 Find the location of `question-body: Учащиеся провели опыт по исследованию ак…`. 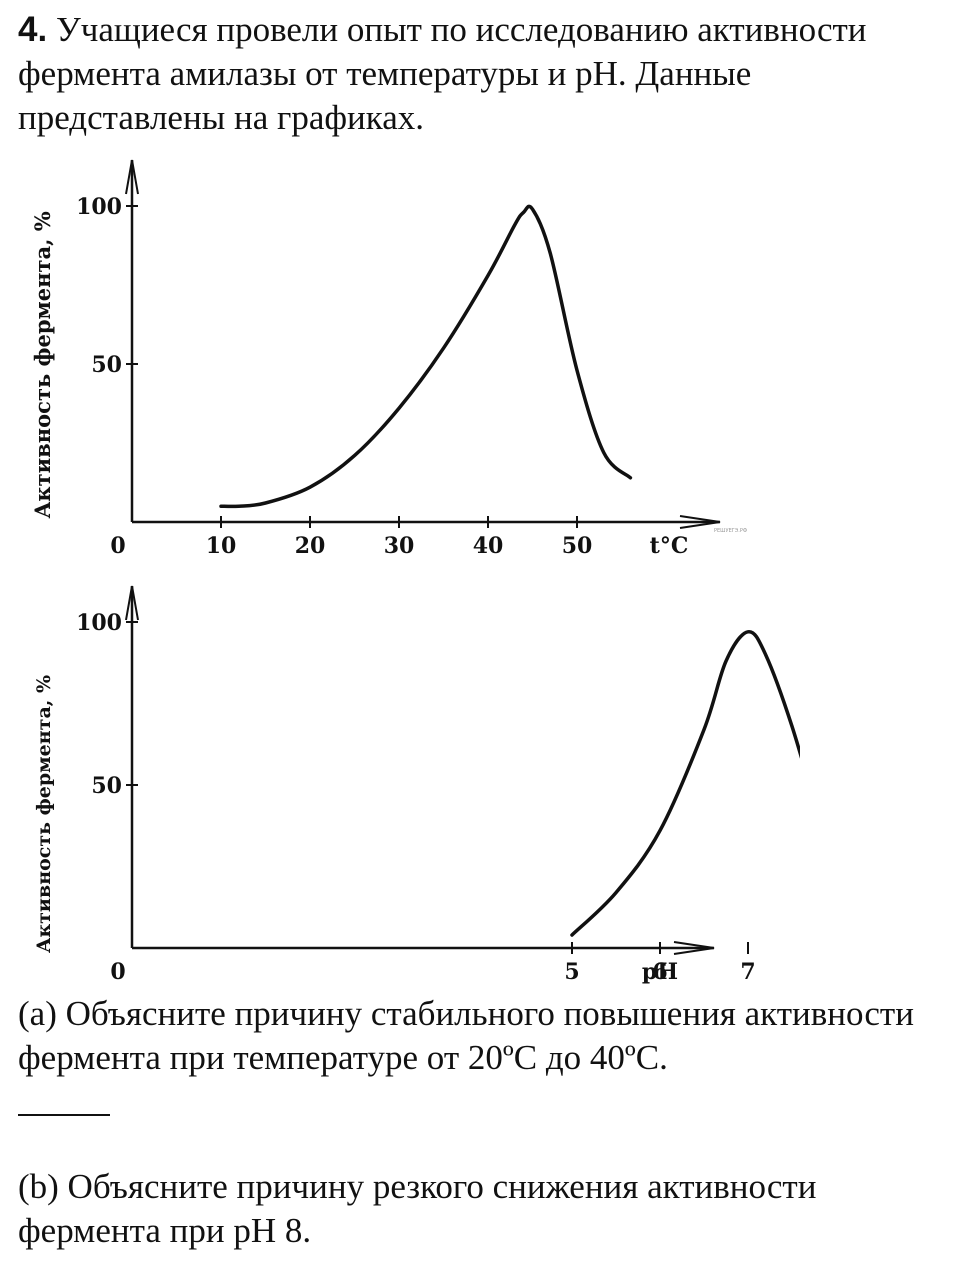

question-body: Учащиеся провели опыт по исследованию ак… is located at coordinates (442, 73).